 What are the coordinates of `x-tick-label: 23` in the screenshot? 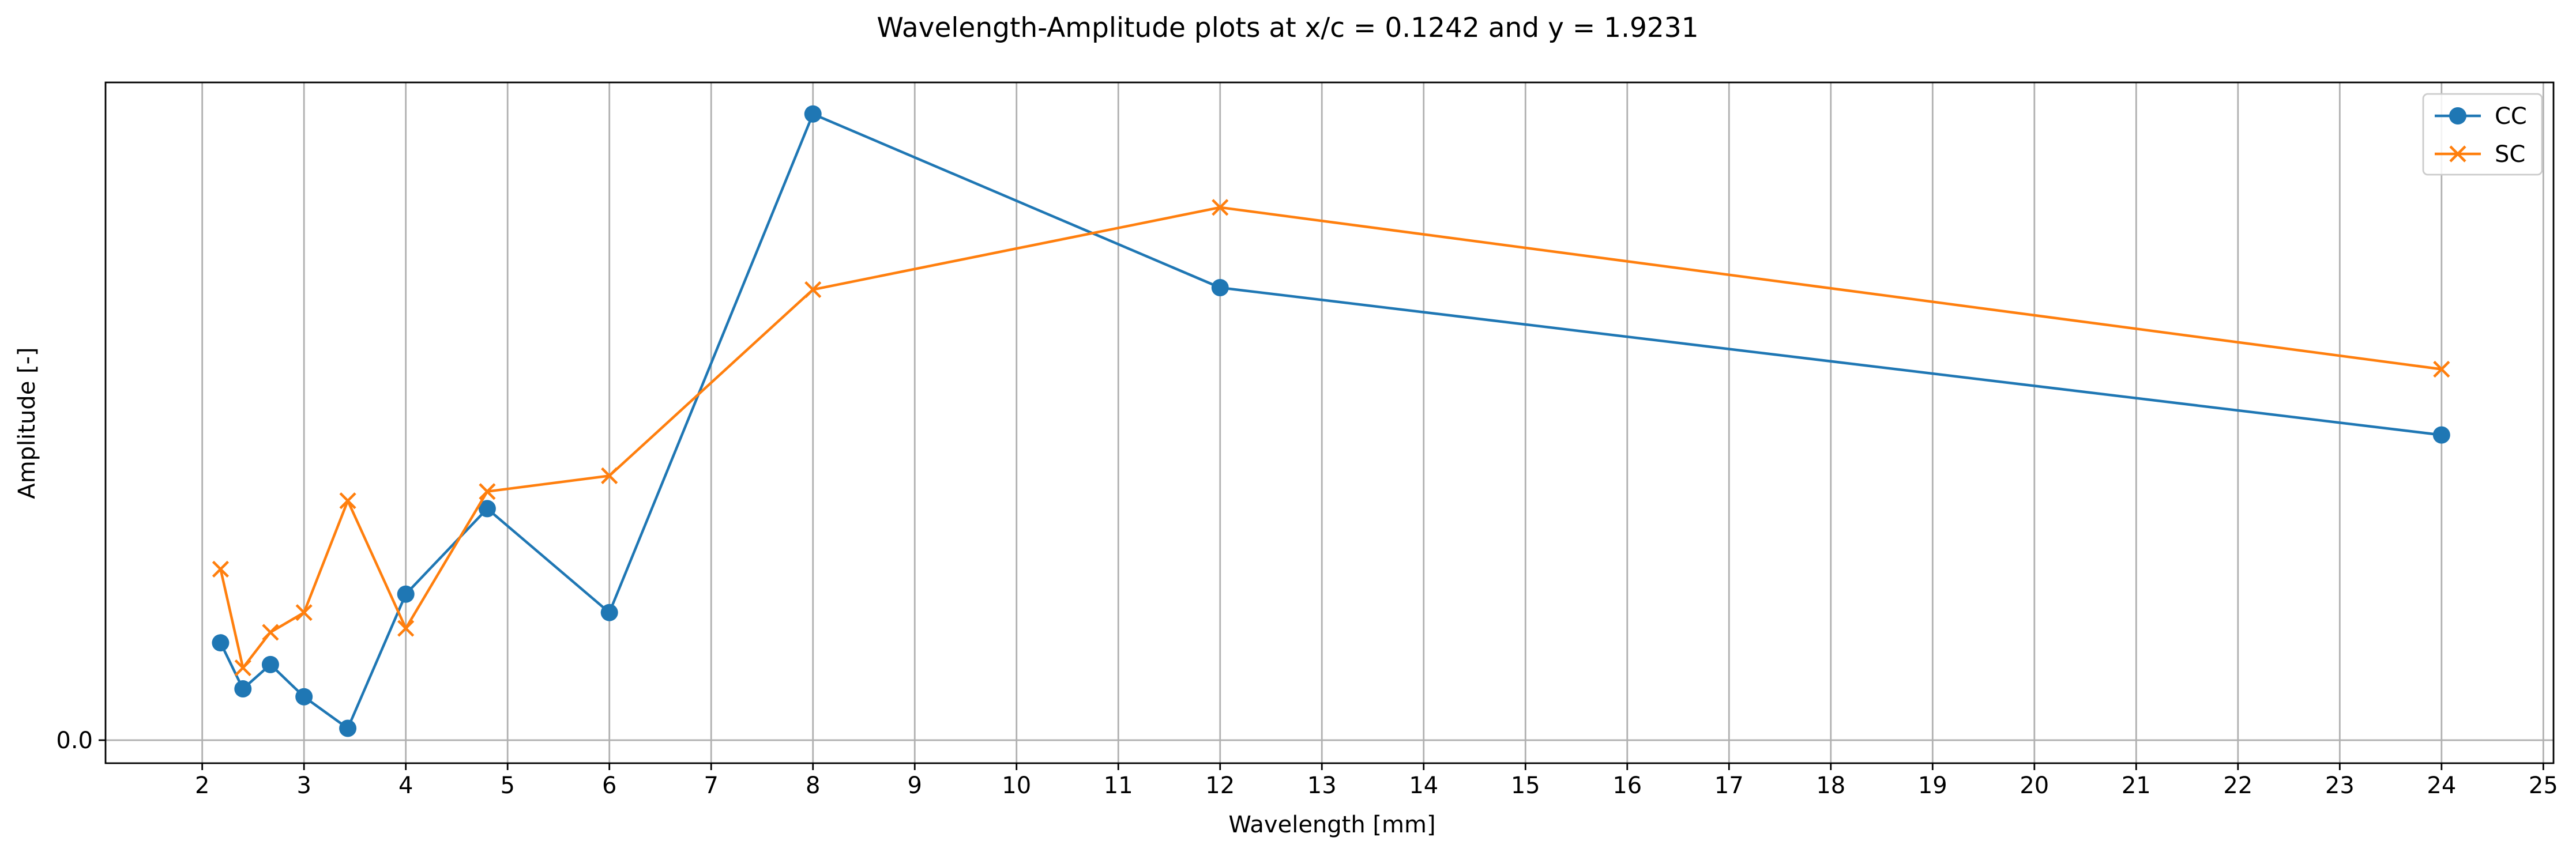 It's located at (2340, 785).